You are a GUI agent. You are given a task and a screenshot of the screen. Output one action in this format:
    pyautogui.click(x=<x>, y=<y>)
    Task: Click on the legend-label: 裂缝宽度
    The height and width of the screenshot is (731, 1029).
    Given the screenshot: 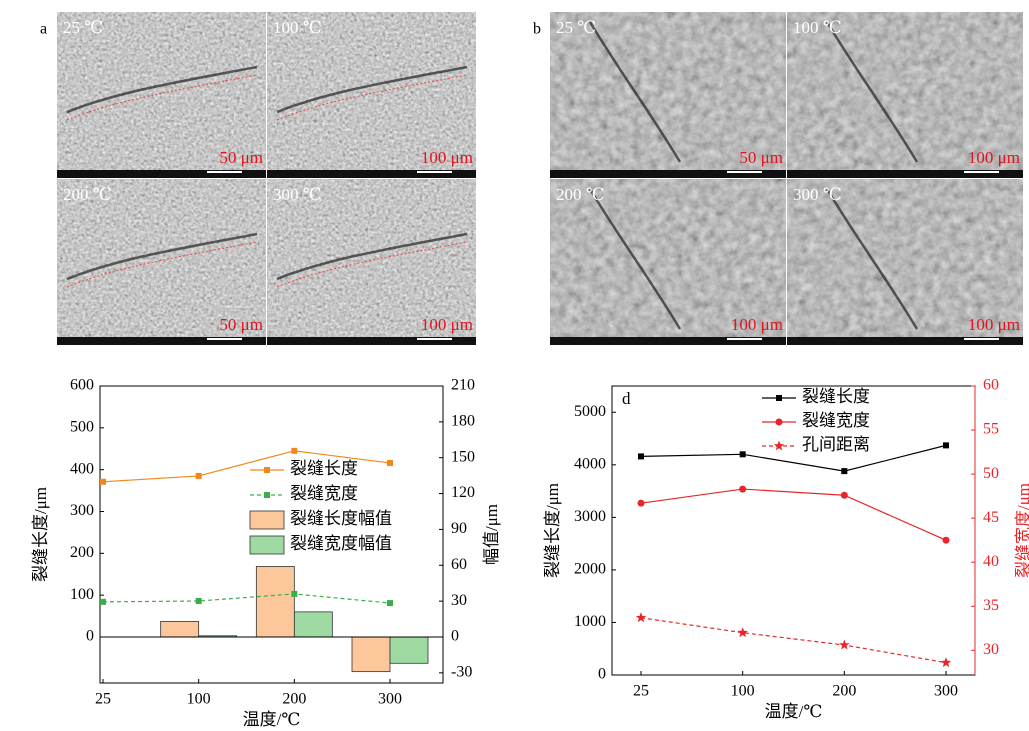 What is the action you would take?
    pyautogui.click(x=324, y=493)
    